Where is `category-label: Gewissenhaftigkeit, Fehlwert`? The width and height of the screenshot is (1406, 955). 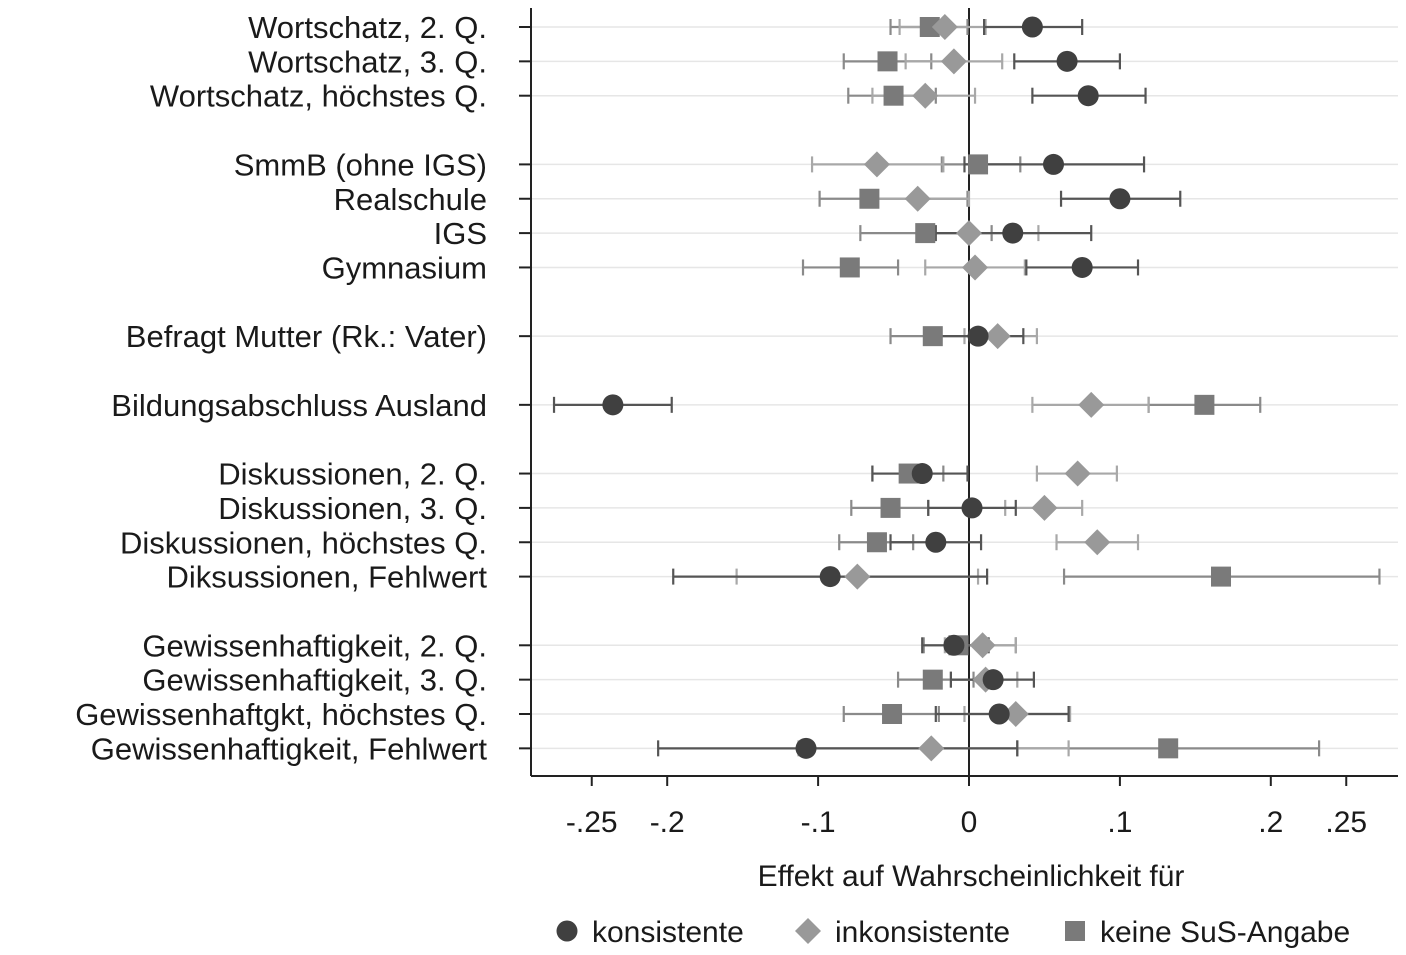
category-label: Gewissenhaftigkeit, Fehlwert is located at coordinates (289, 748).